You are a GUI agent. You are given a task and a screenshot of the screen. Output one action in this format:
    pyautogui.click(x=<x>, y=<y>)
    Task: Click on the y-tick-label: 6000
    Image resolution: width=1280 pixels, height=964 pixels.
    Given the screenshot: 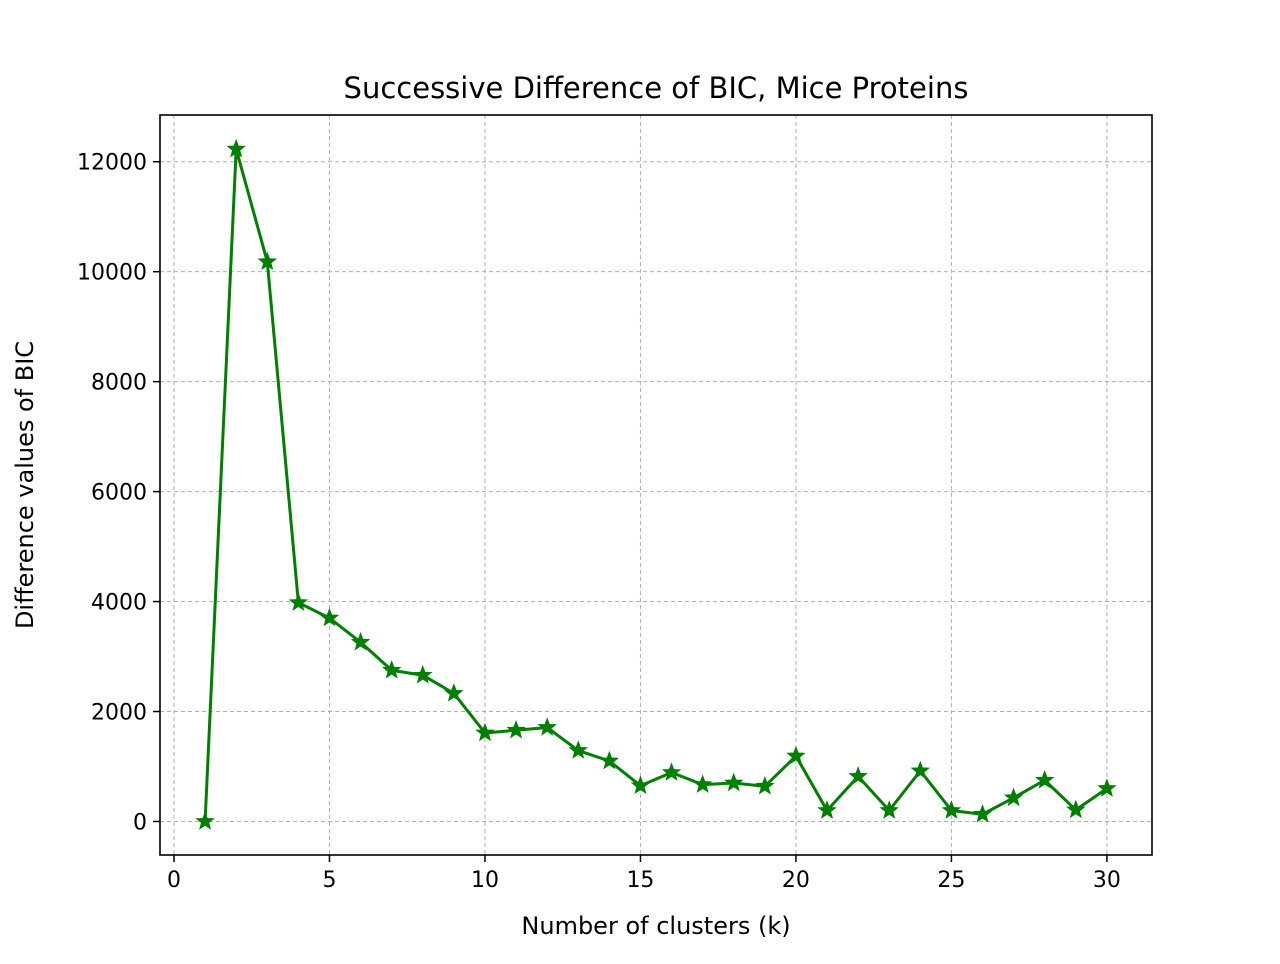 What is the action you would take?
    pyautogui.click(x=119, y=493)
    